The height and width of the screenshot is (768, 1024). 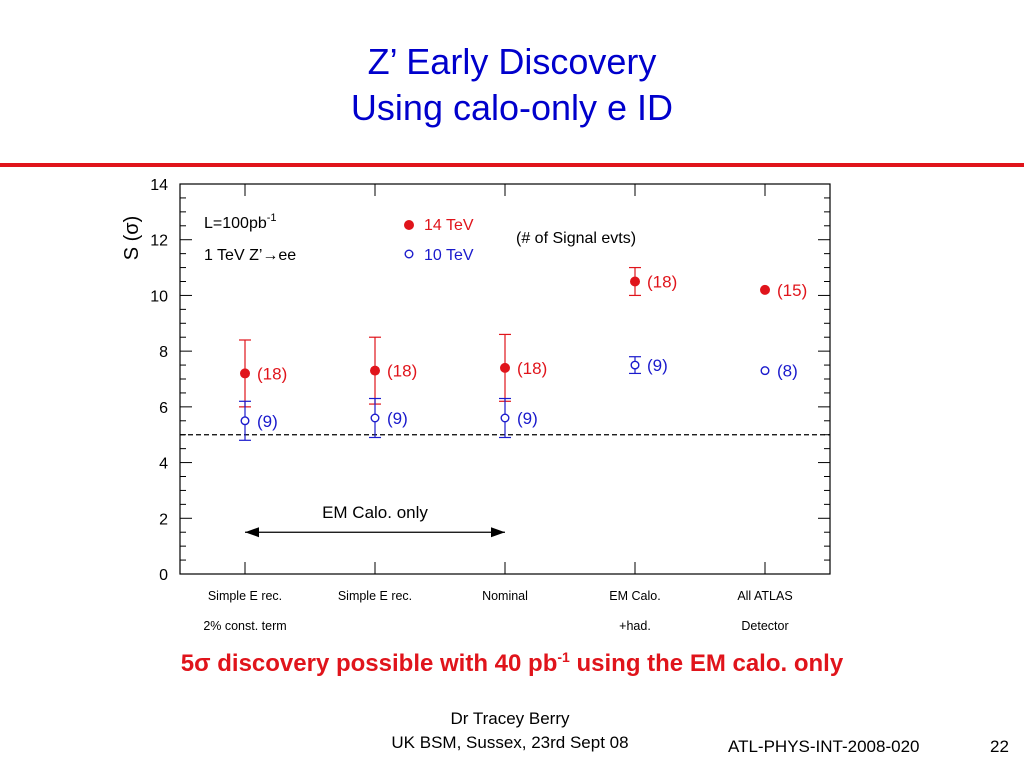 What do you see at coordinates (375, 512) in the screenshot?
I see `range-label: EM Calo. only` at bounding box center [375, 512].